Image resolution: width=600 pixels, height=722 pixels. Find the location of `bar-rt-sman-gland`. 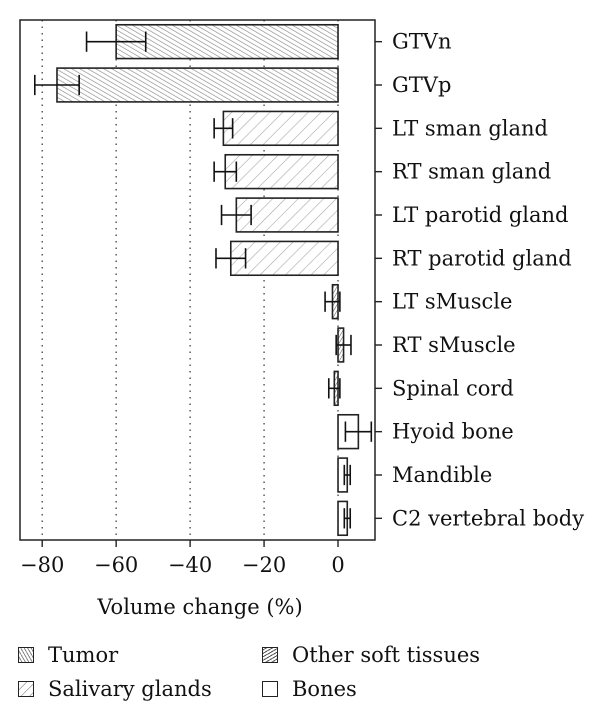

bar-rt-sman-gland is located at coordinates (281, 171).